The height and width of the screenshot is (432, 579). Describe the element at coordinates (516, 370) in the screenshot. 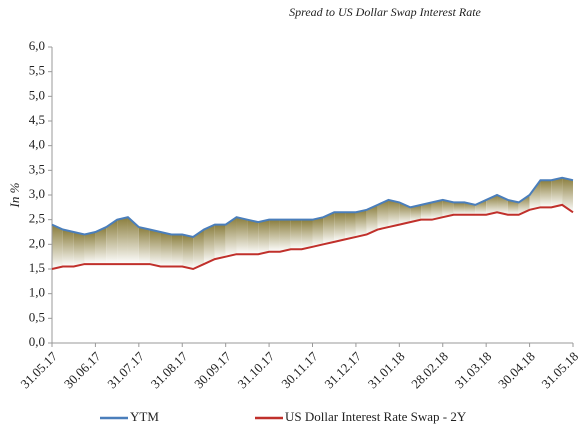

I see `x-tick-label: 30.04.18` at that location.